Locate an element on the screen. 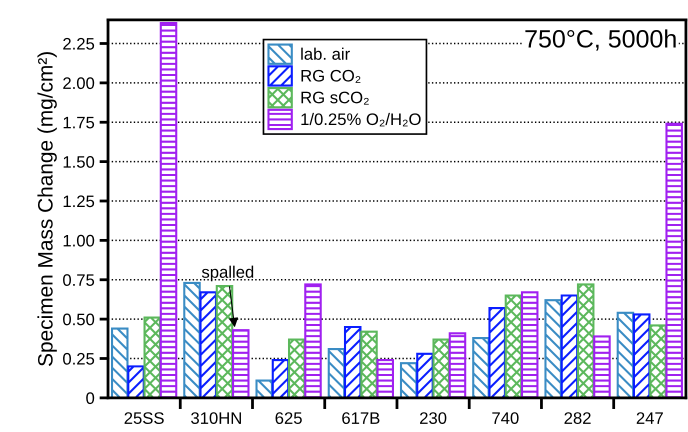  annotation: spalled is located at coordinates (228, 274).